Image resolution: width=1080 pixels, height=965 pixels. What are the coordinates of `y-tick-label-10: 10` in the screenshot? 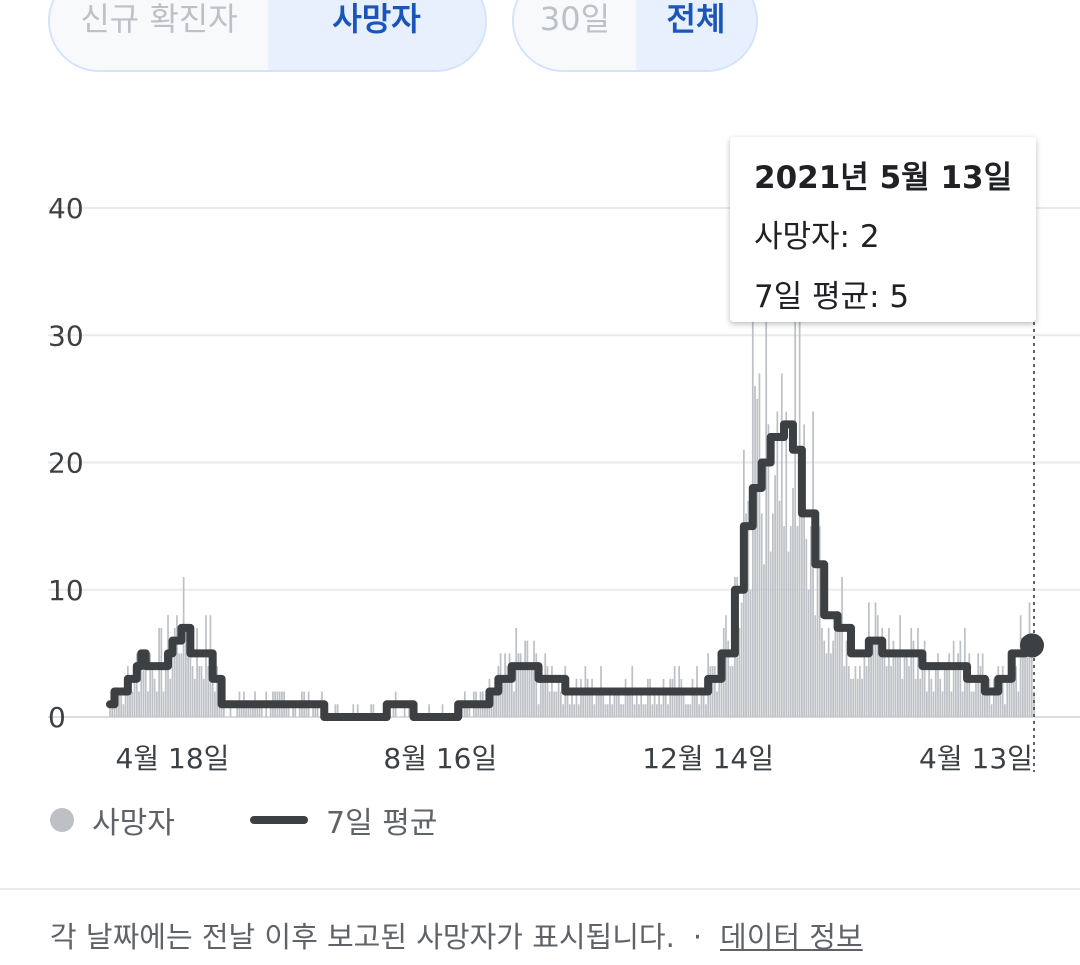 It's located at (66, 590).